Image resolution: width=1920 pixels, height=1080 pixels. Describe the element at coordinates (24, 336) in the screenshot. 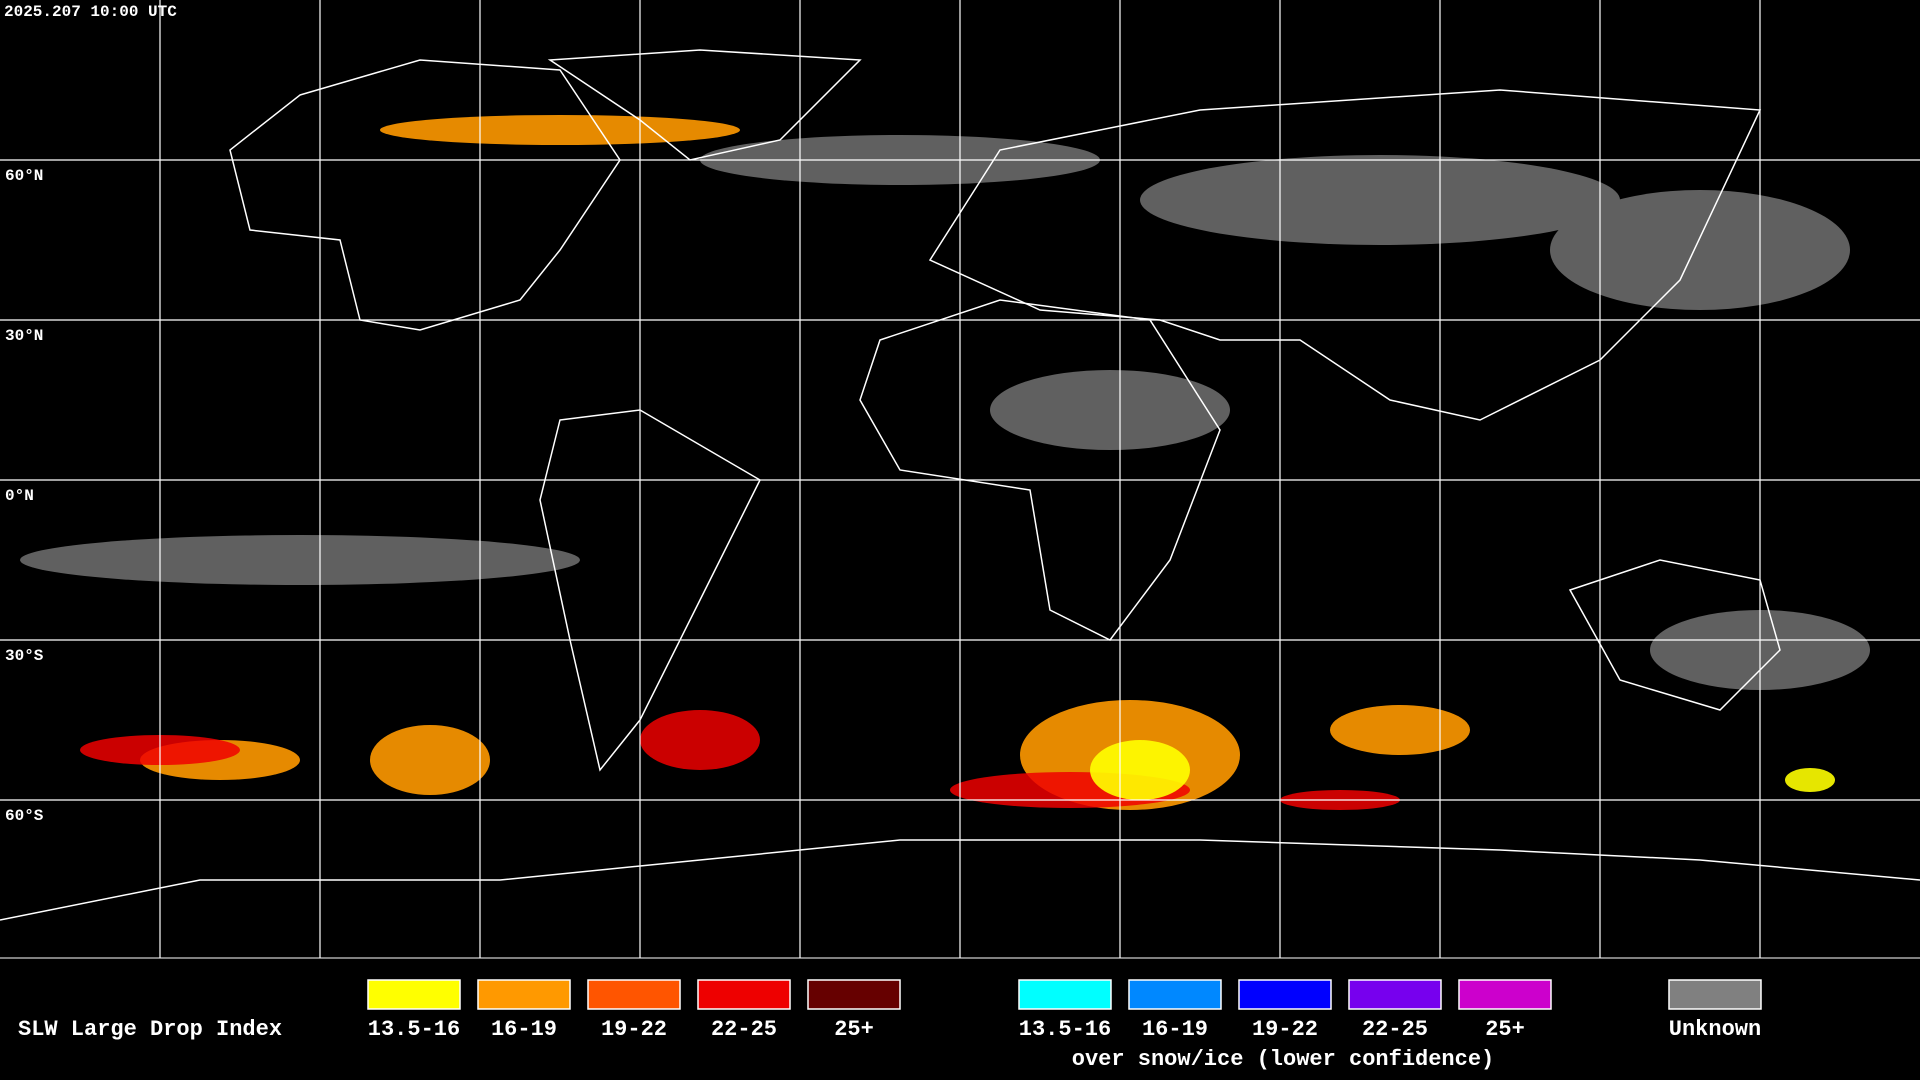

I see `latitude-label: 30°N` at that location.